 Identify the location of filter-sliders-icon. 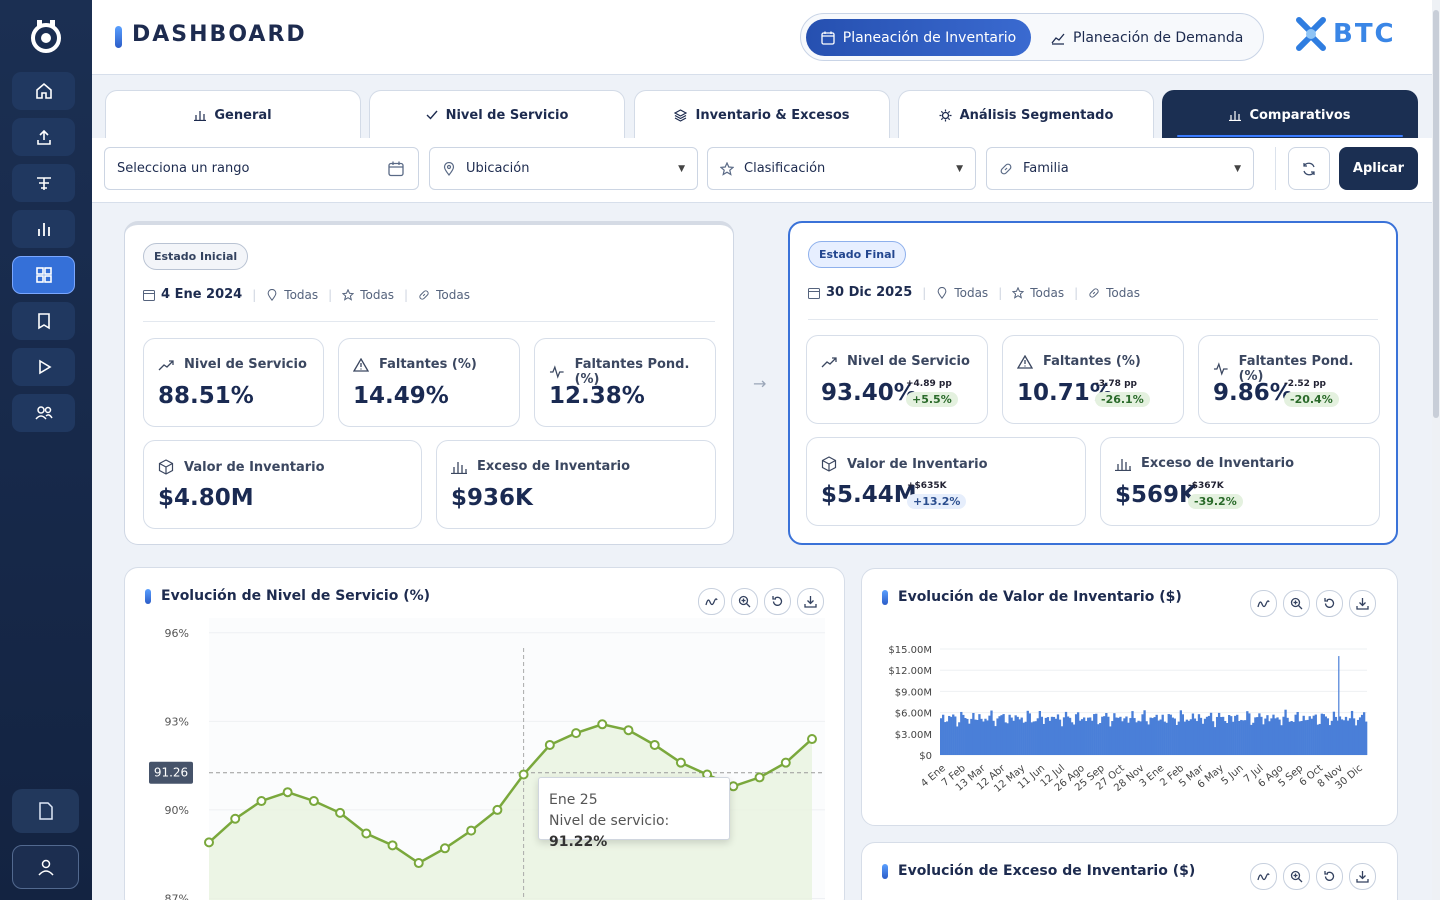
(43, 183).